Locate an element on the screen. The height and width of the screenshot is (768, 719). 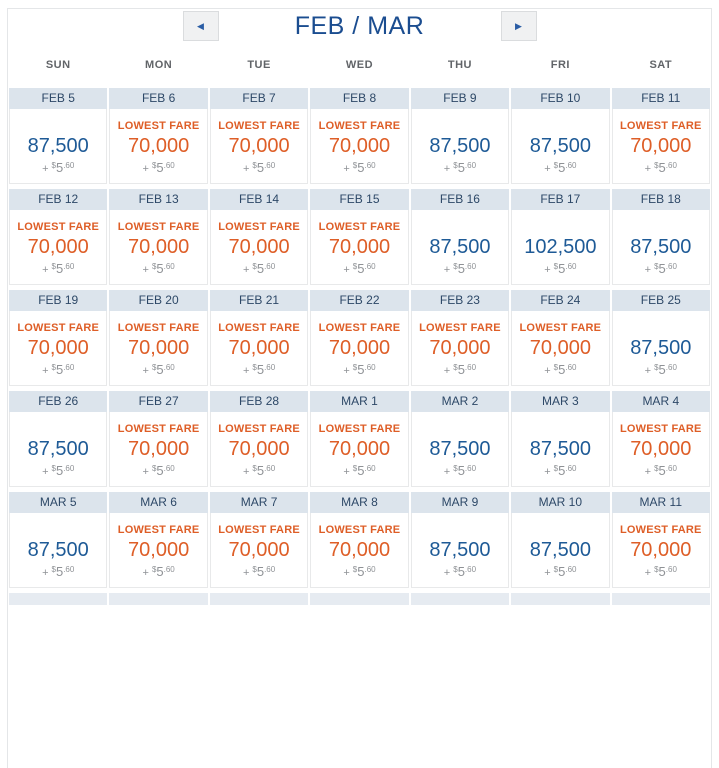
calendar-day-cell: FEB 28 LOWEST FARE 70,000 + $5.60 is located at coordinates (259, 439).